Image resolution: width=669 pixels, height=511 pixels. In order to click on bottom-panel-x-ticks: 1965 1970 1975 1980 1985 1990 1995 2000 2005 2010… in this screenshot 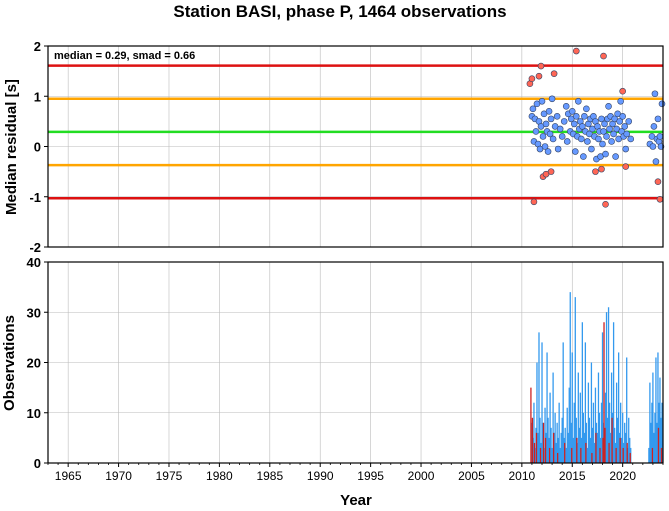, I will do `click(355, 473)`.